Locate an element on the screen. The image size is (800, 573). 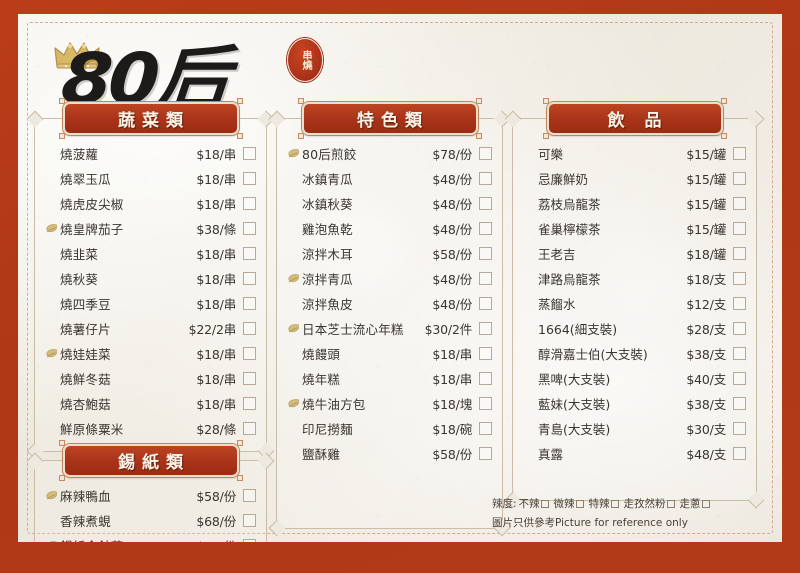
menu-item-row: 燒年糕 $18/串 is located at coordinates (389, 378).